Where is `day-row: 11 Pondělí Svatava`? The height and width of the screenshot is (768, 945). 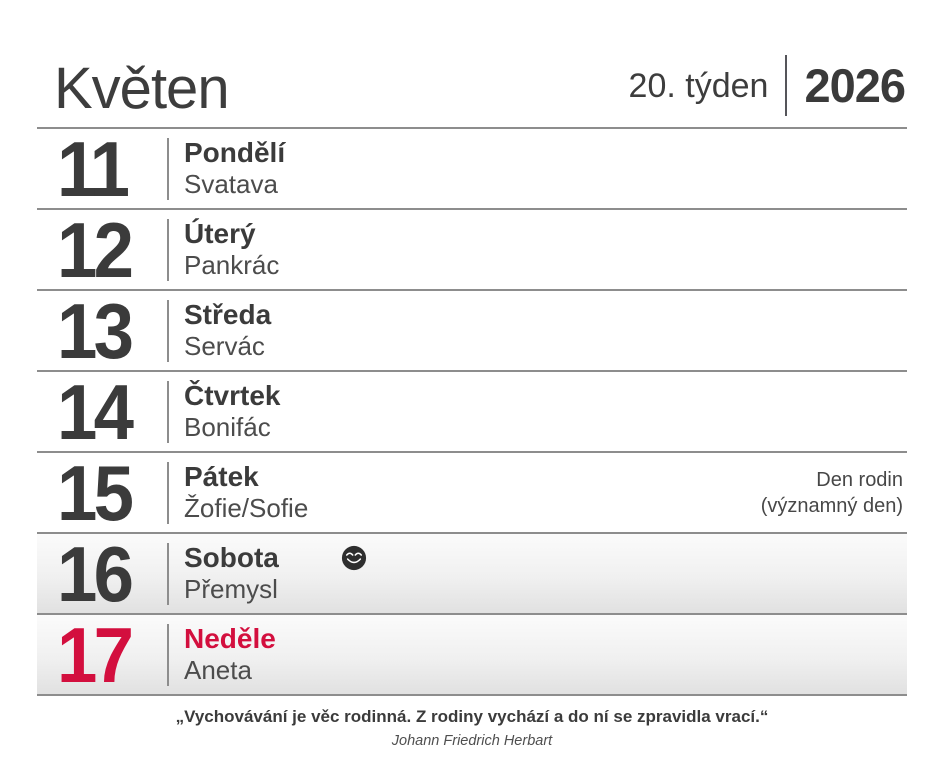
day-row: 11 Pondělí Svatava is located at coordinates (472, 169).